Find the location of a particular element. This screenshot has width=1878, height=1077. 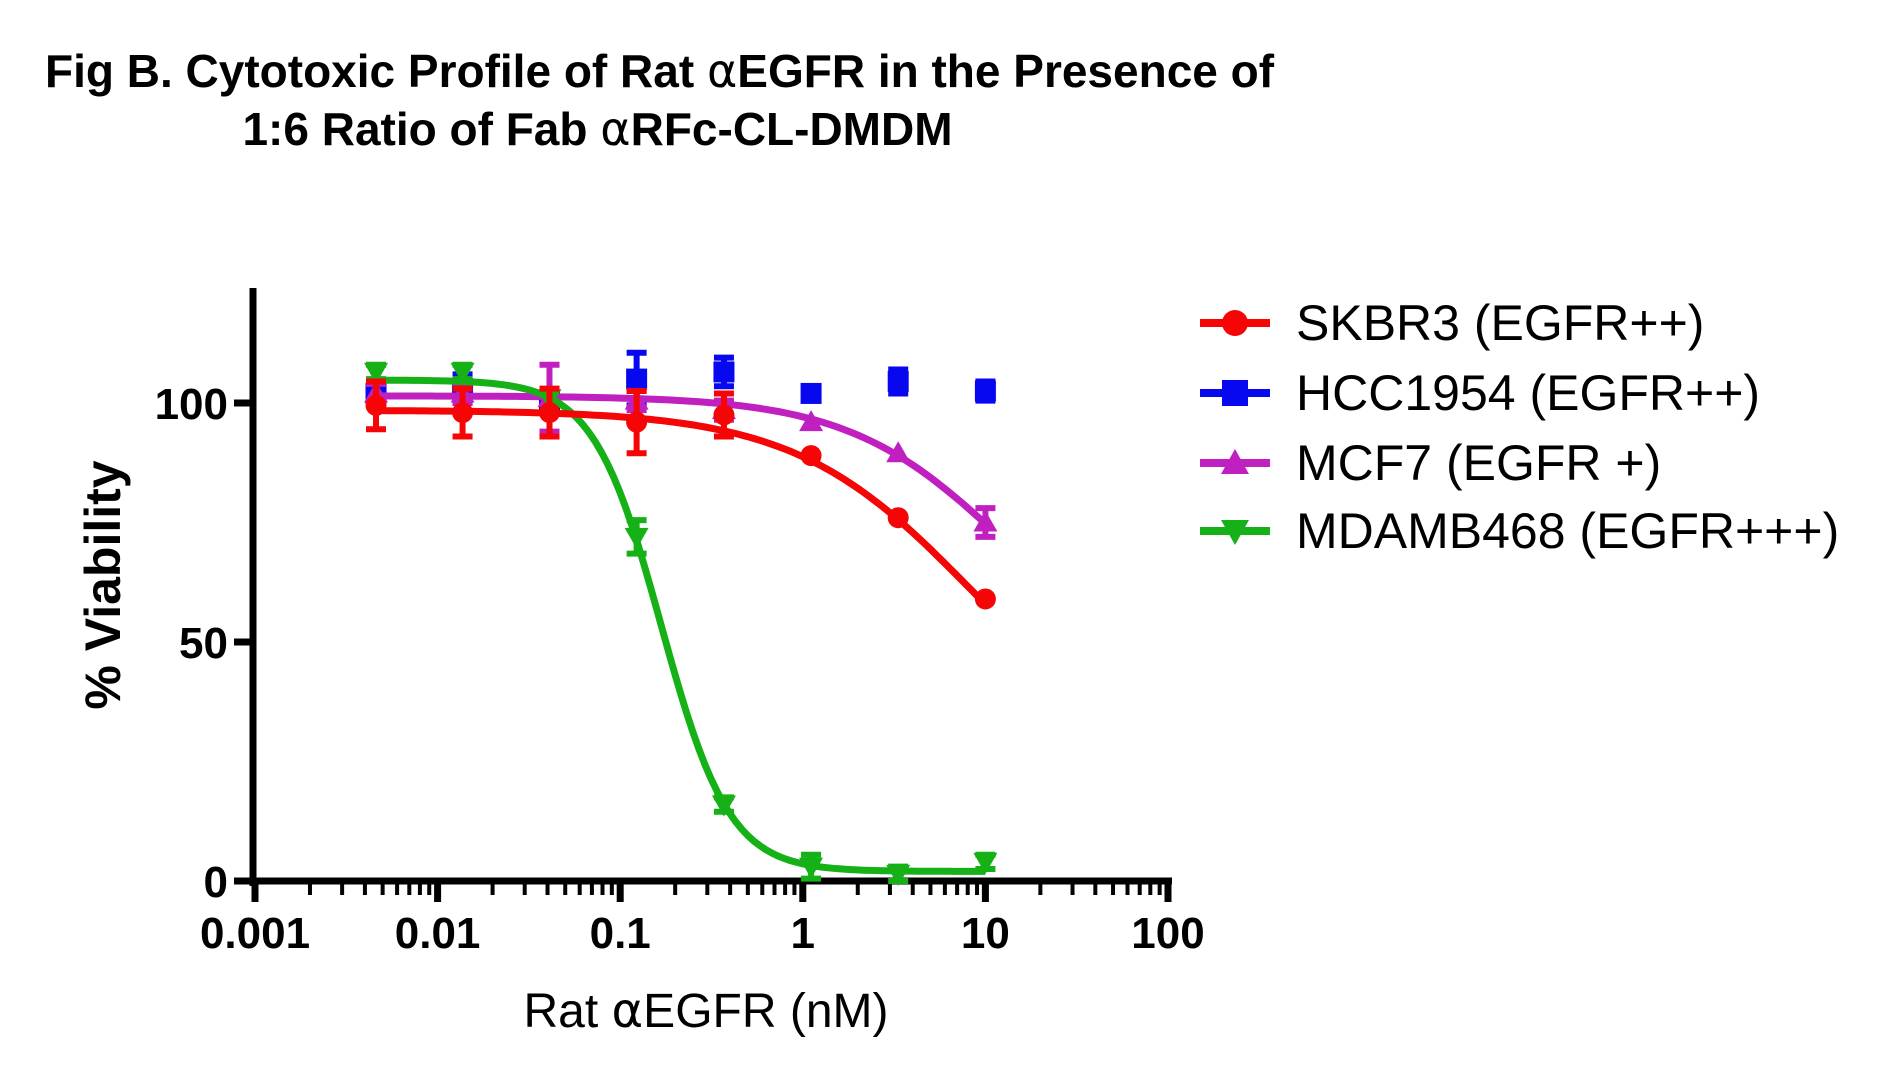

figure-title-line2: 1:6 Ratio of Fab αRFc-CL-DMDM is located at coordinates (597, 129).